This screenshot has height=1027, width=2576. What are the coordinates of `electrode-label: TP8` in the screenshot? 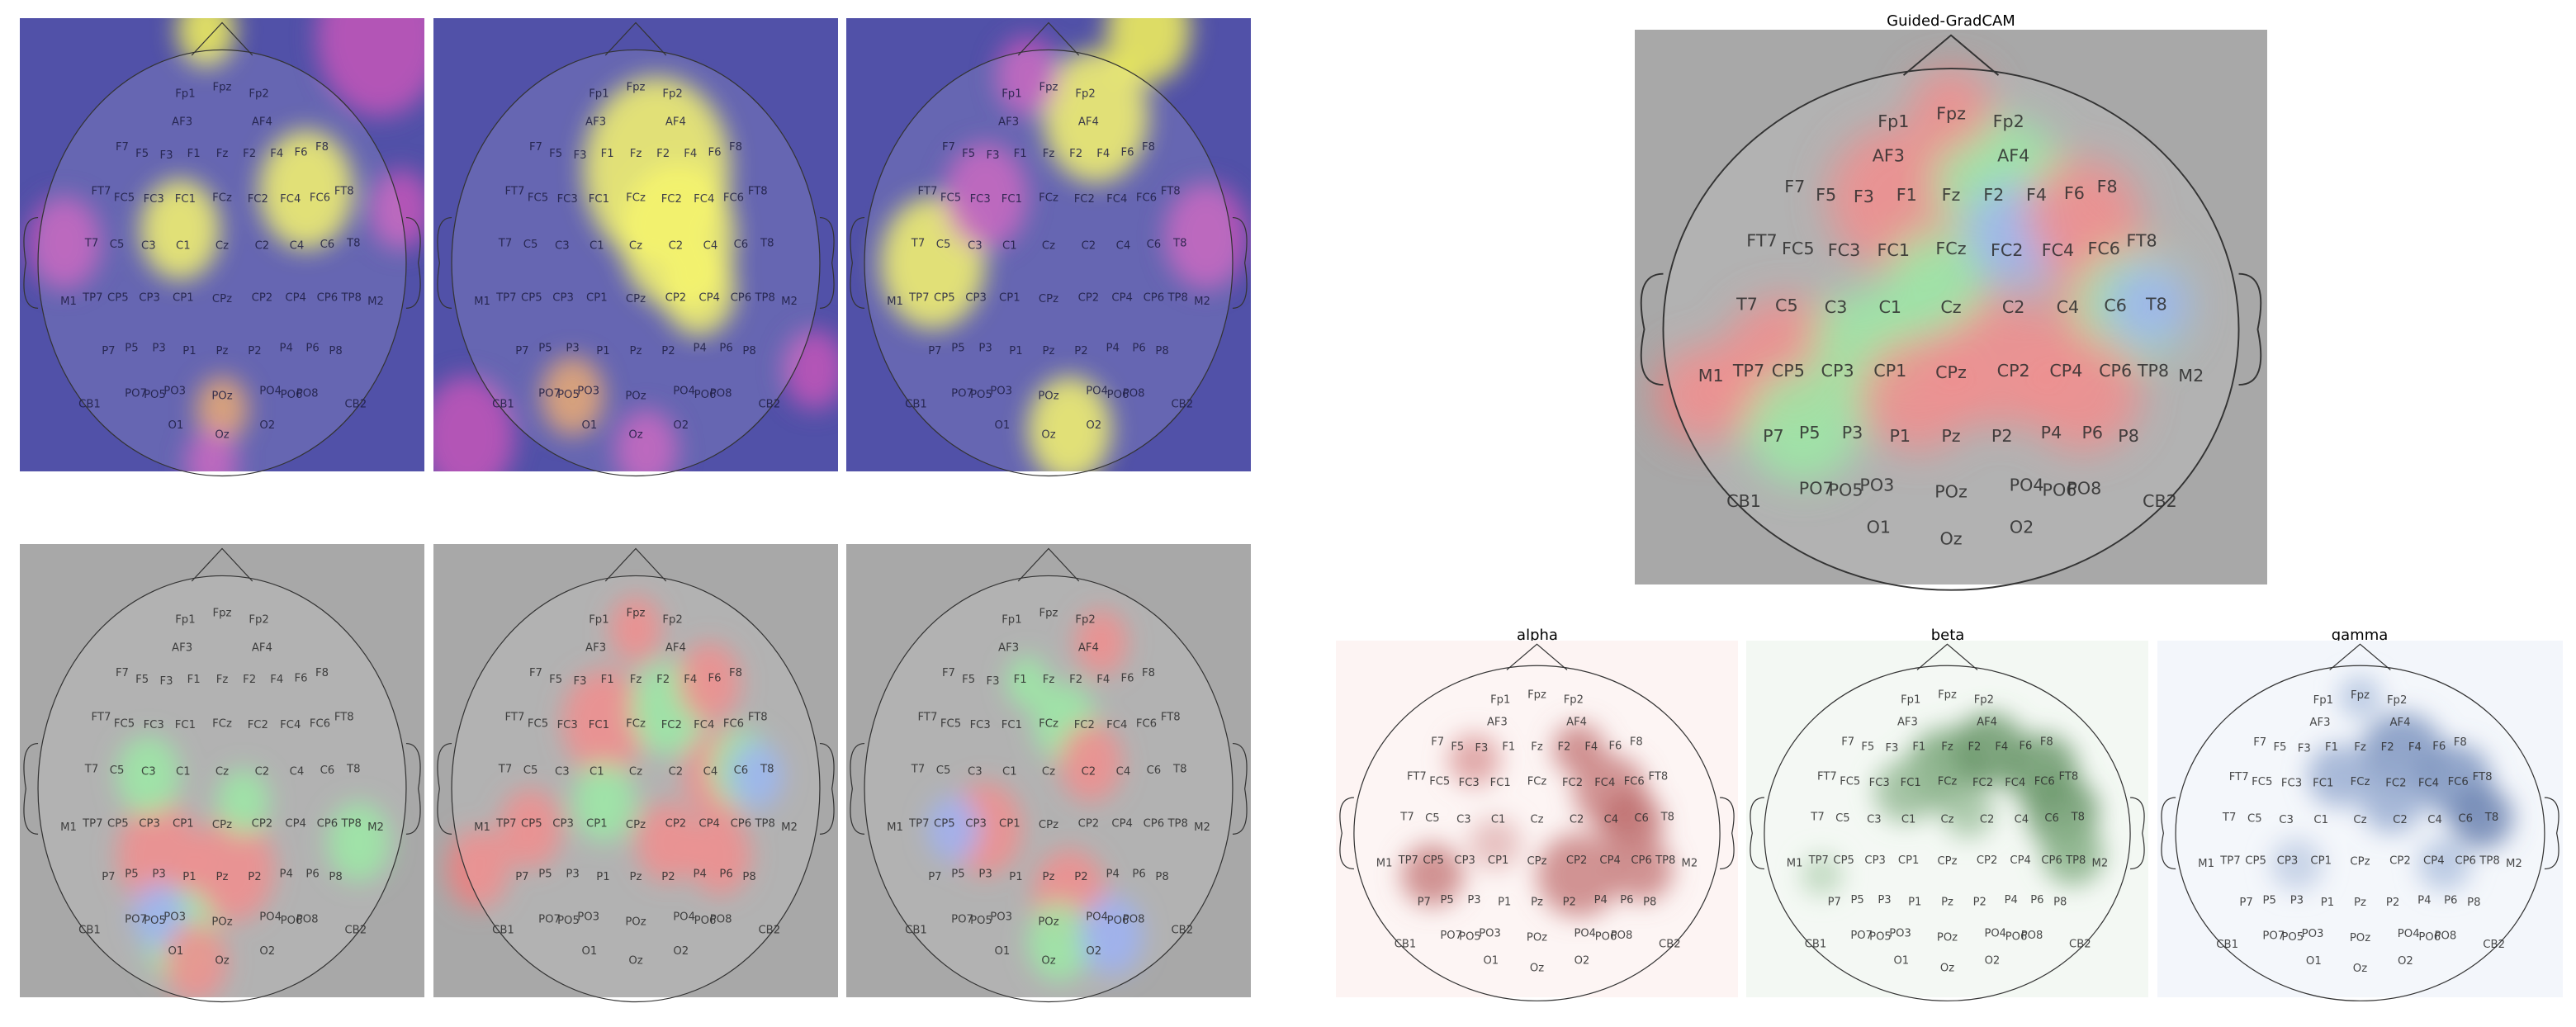 It's located at (1177, 824).